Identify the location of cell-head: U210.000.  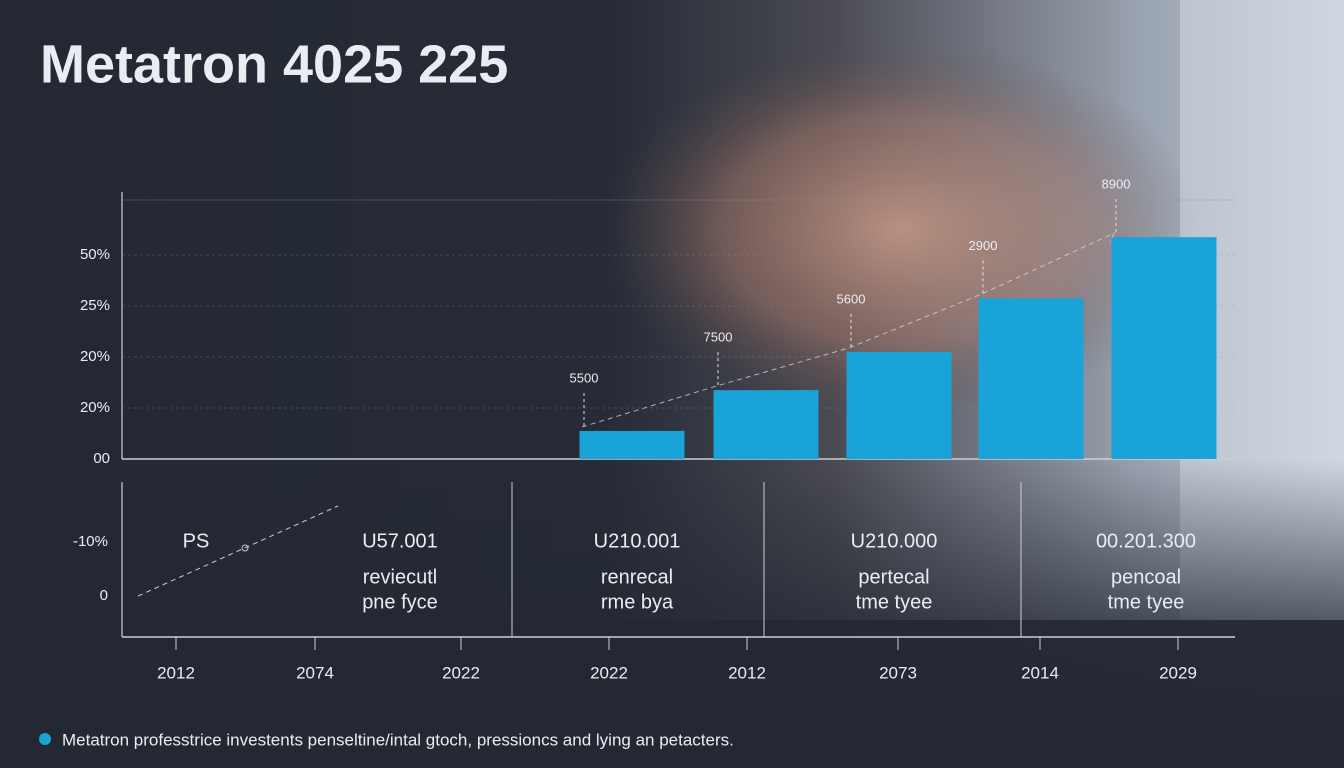
(894, 541).